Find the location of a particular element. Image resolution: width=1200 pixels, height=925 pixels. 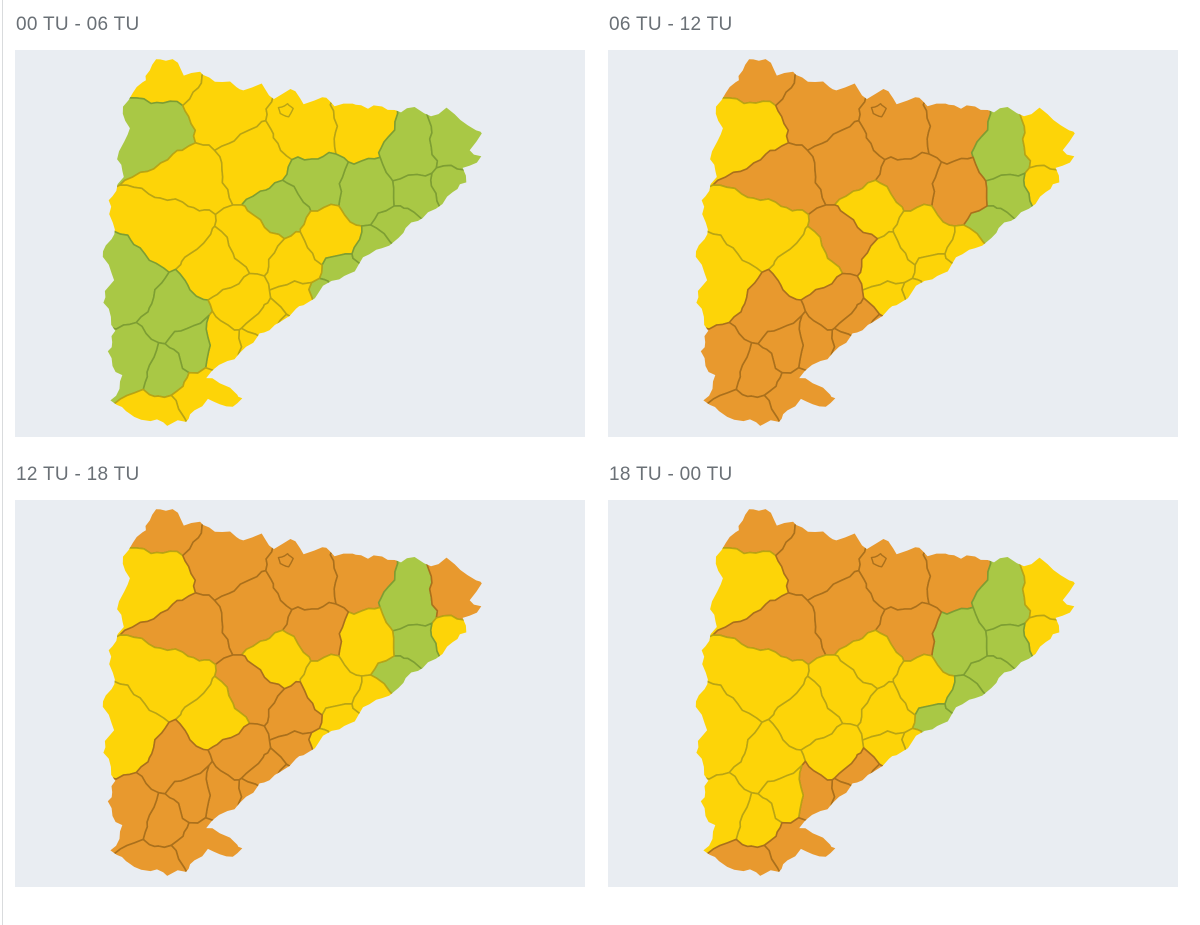

panel-title: 06 TU - 12 TU is located at coordinates (671, 24).